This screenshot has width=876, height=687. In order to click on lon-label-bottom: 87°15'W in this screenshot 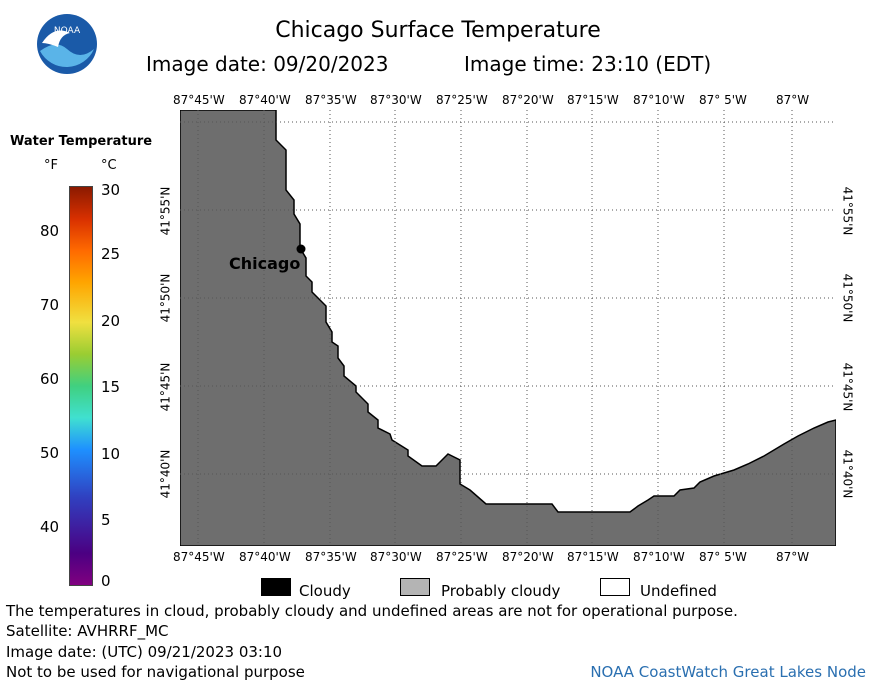, I will do `click(593, 557)`.